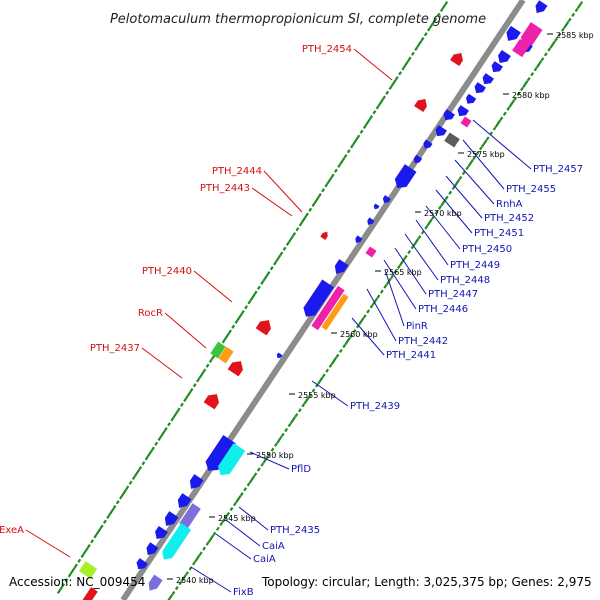  I want to click on gene-label-right-2-leader, so click(483, 164).